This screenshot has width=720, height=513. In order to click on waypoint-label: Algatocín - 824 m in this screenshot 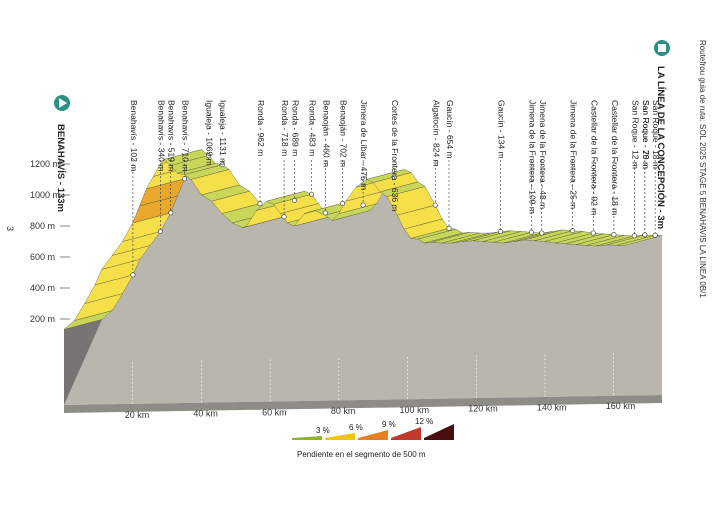, I will do `click(436, 133)`.